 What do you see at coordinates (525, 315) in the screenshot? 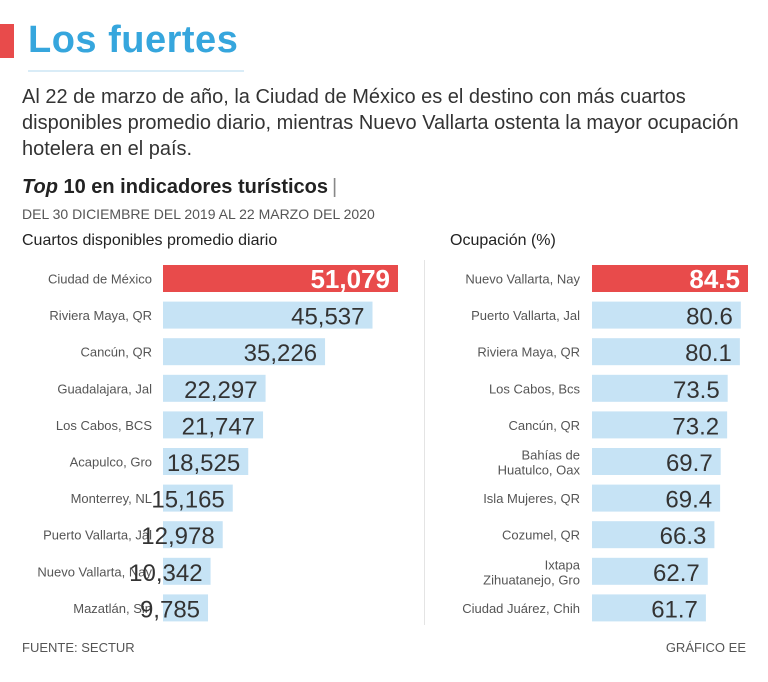
I see `occupancy-category-label-1: Puerto Vallarta, Jal` at bounding box center [525, 315].